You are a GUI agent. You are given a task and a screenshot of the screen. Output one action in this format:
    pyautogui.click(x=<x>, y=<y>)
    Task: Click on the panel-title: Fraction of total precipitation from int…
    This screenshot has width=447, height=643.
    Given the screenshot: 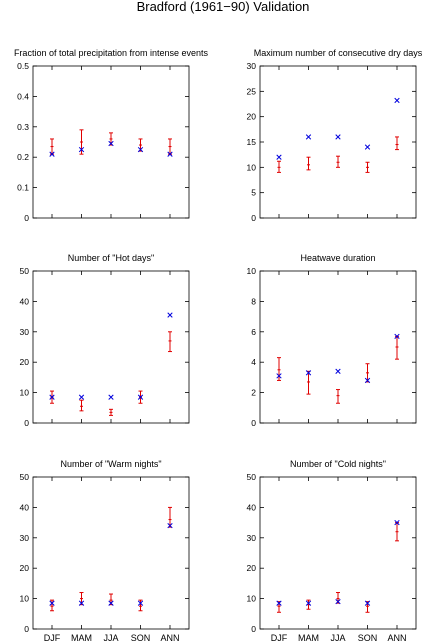 What is the action you would take?
    pyautogui.click(x=111, y=53)
    